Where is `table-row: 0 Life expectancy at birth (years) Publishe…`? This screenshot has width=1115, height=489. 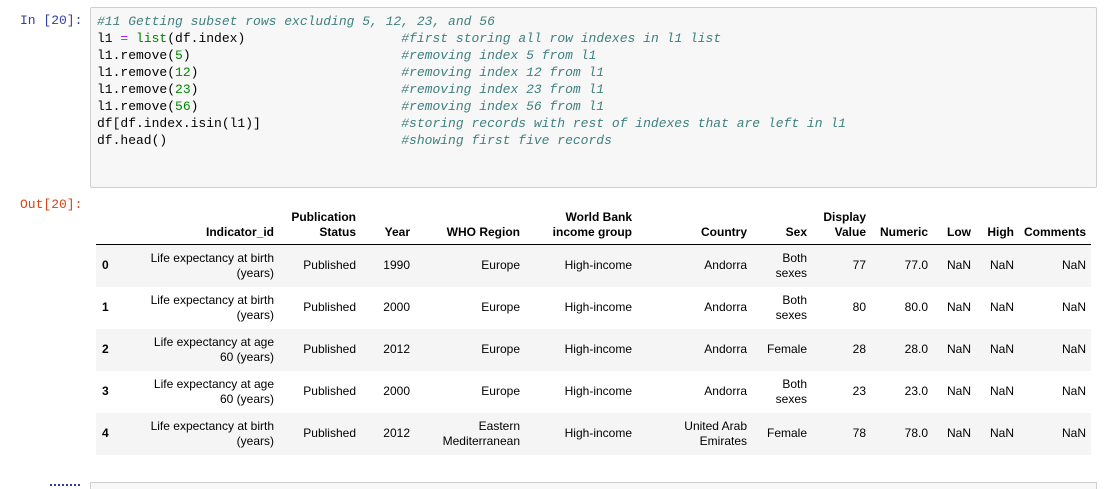 table-row: 0 Life expectancy at birth (years) Publishe… is located at coordinates (594, 265).